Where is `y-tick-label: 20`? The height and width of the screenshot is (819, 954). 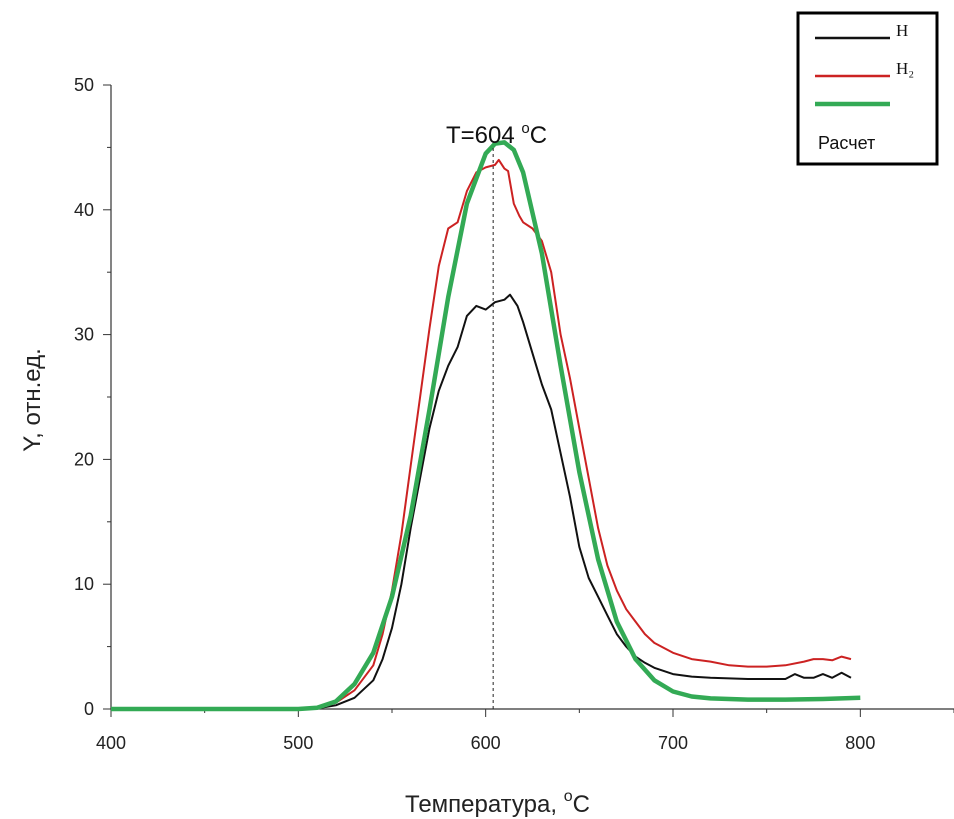
y-tick-label: 20 is located at coordinates (84, 459).